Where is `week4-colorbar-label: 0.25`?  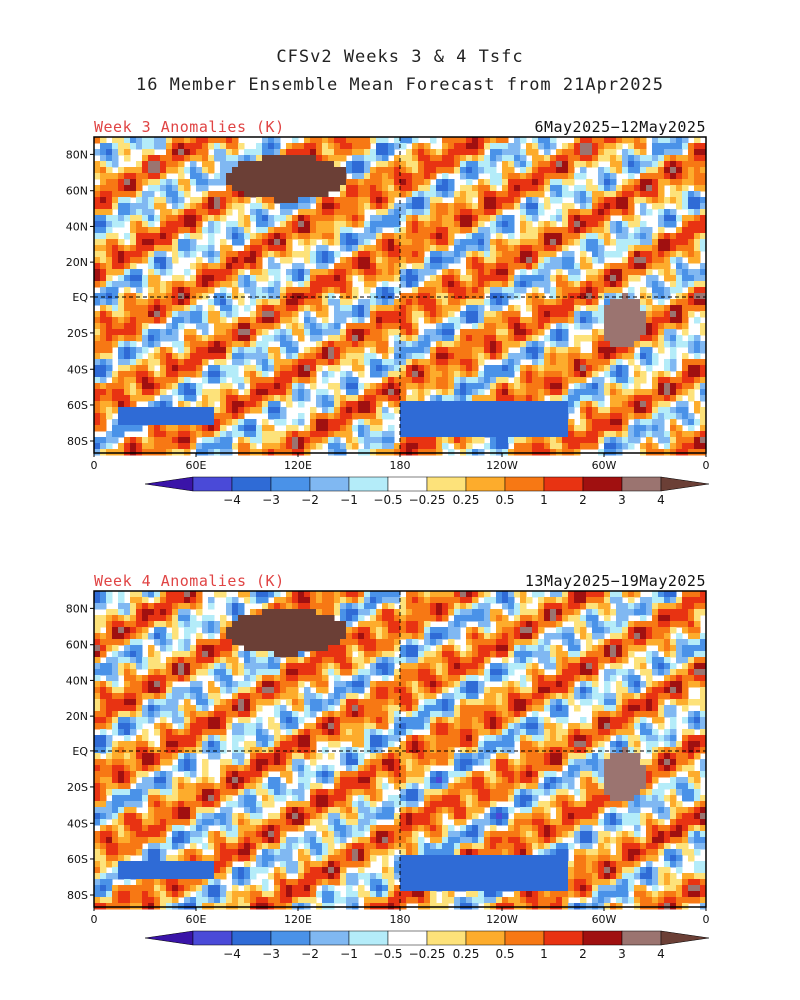 week4-colorbar-label: 0.25 is located at coordinates (466, 954).